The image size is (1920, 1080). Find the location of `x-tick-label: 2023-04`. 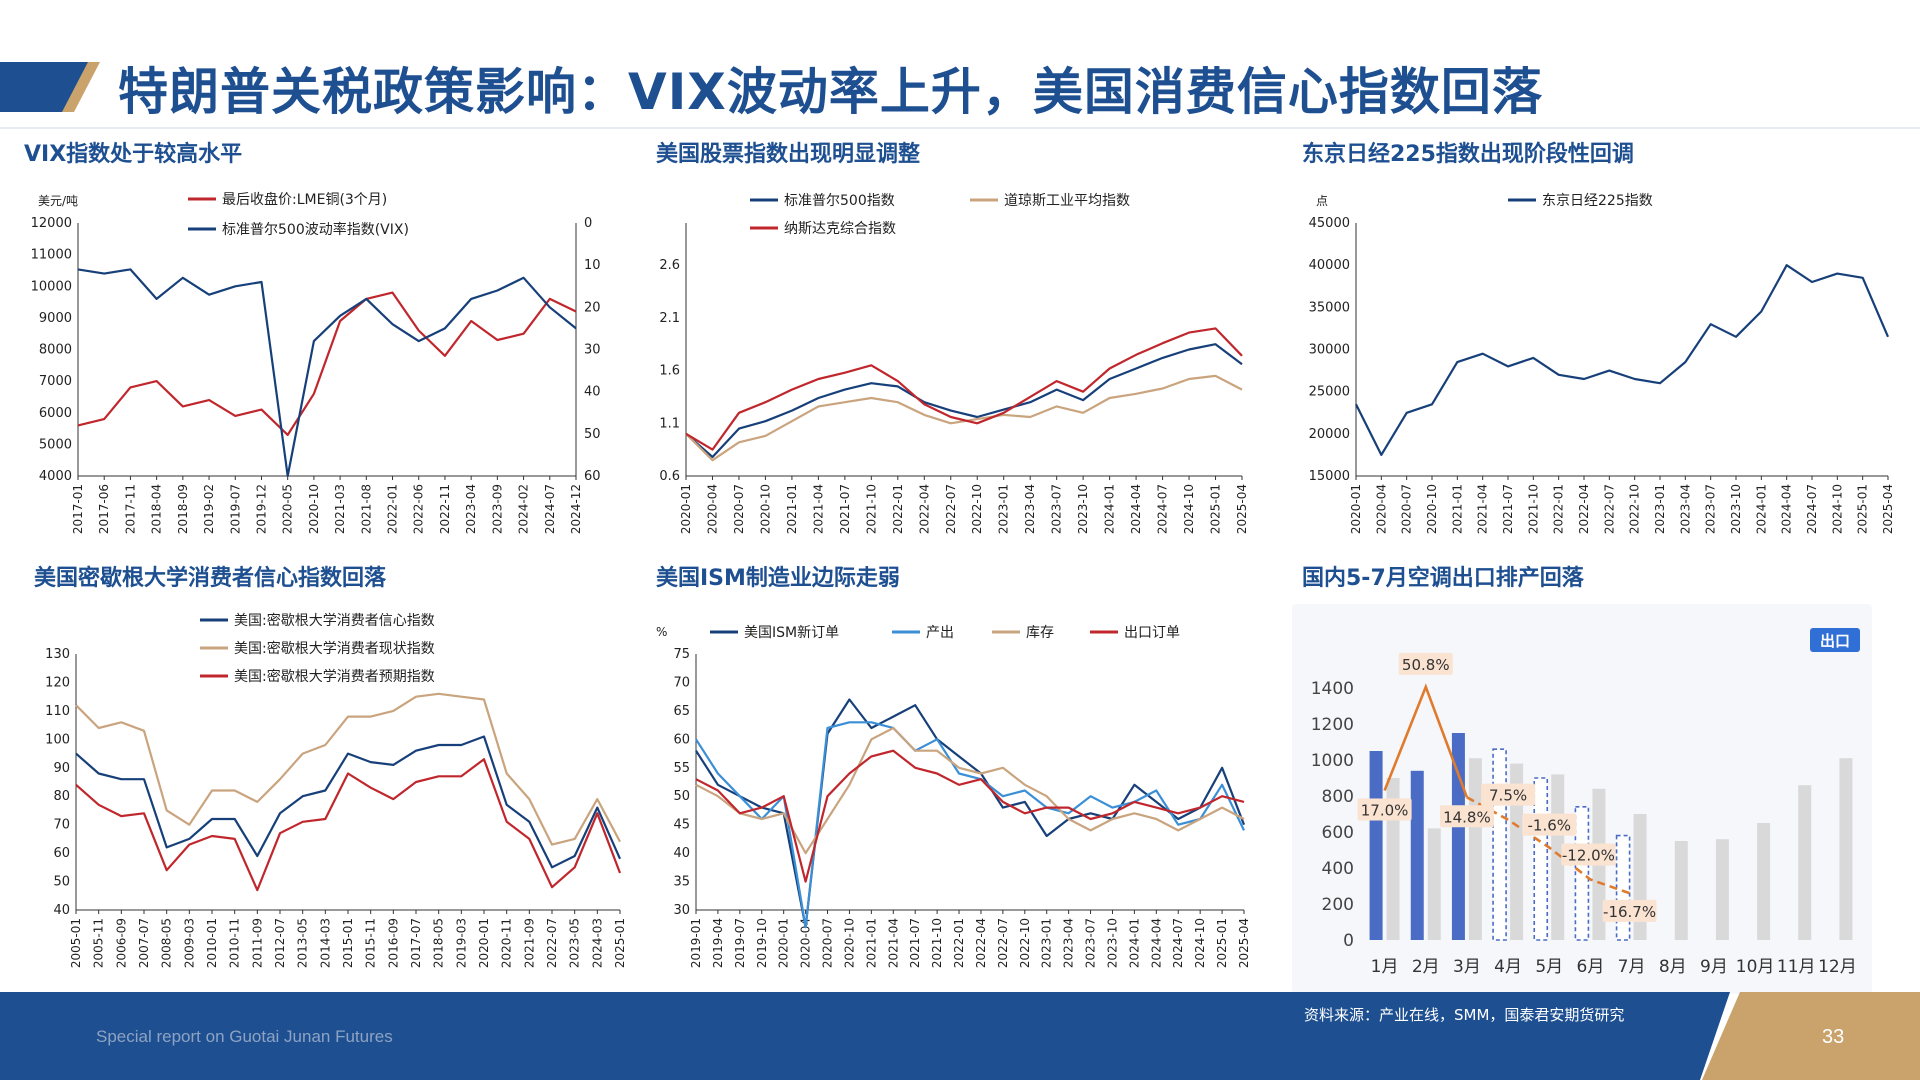

x-tick-label: 2023-04 is located at coordinates (1685, 509).